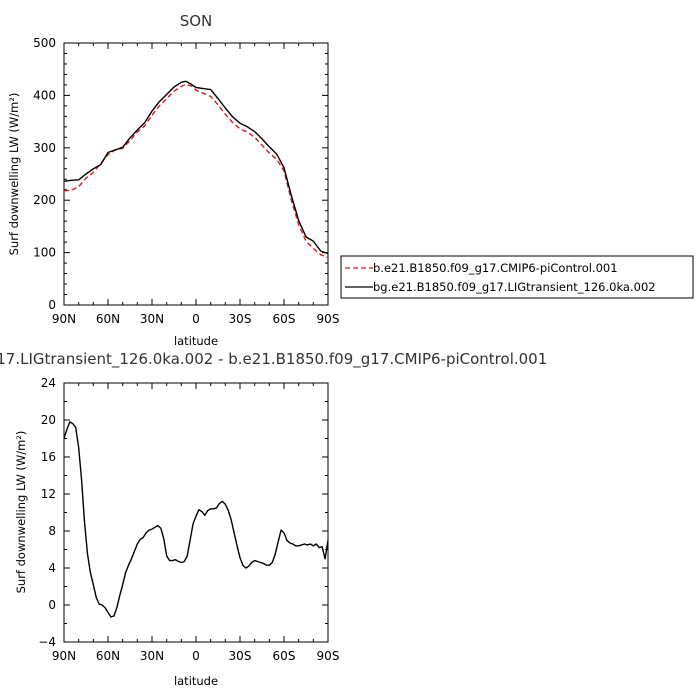 This screenshot has height=700, width=700. I want to click on bottom-series-lines, so click(196, 519).